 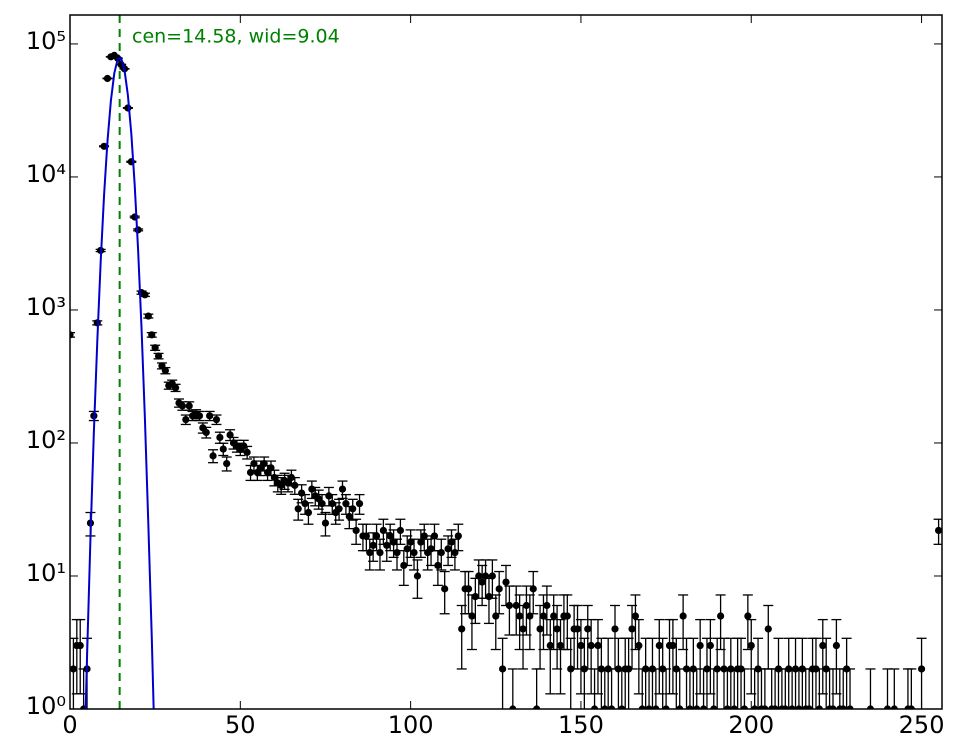 What do you see at coordinates (581, 725) in the screenshot?
I see `x-tick-label: 150` at bounding box center [581, 725].